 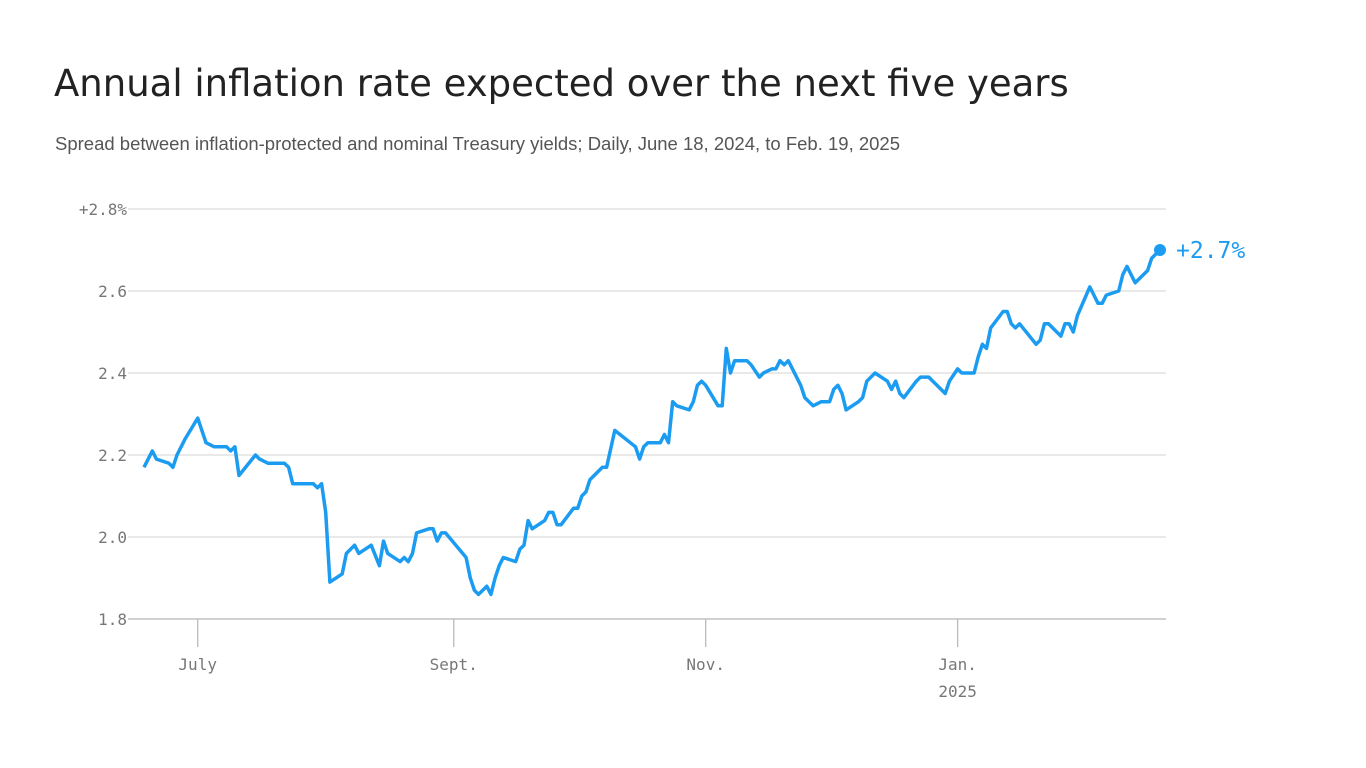 I want to click on end-label: +2.7%, so click(x=1210, y=251).